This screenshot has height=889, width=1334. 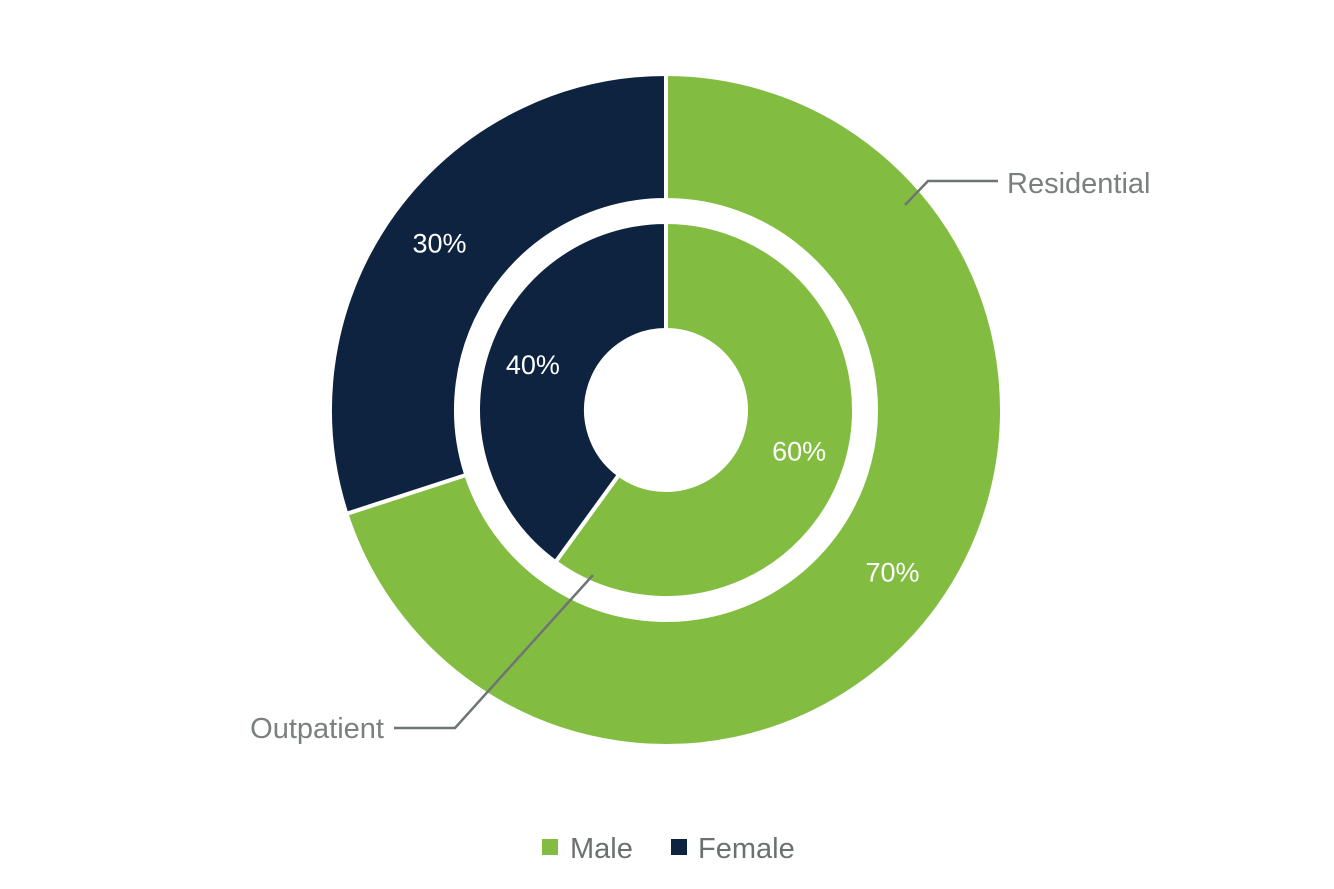 I want to click on outer-label-male: 70%, so click(x=893, y=573).